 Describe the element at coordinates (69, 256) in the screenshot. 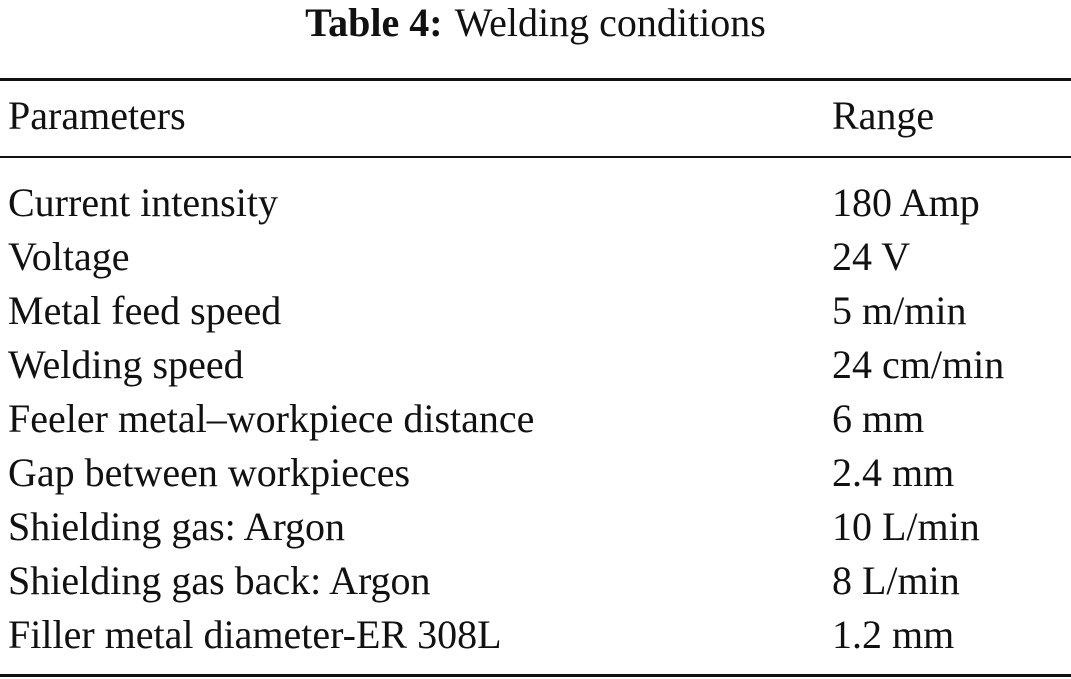

I see `parameter-cell: Voltage` at that location.